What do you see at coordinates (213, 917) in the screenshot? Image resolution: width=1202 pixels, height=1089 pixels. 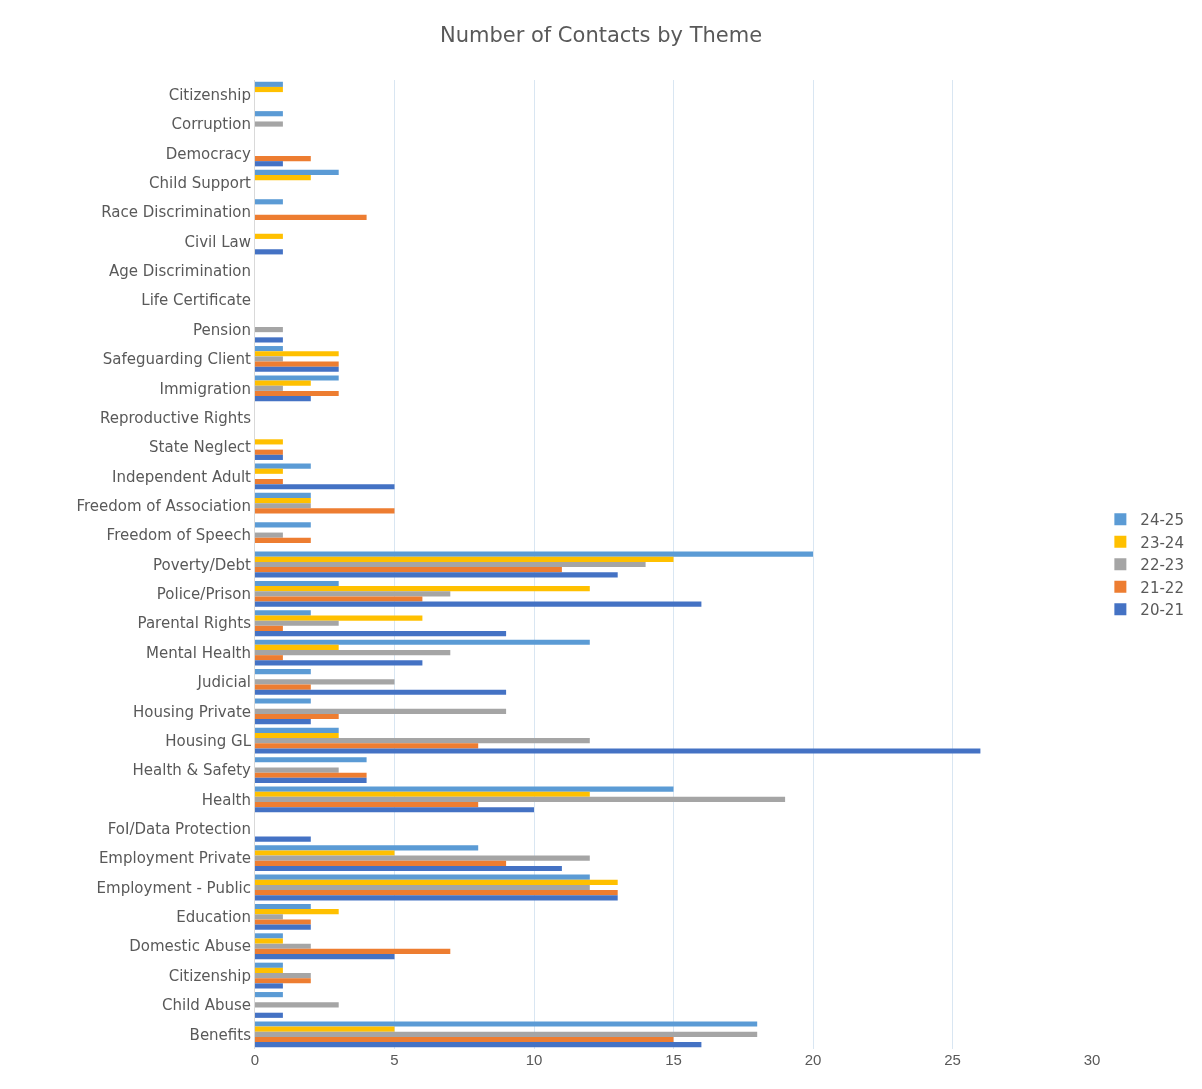 I see `y-tick-label: Education` at bounding box center [213, 917].